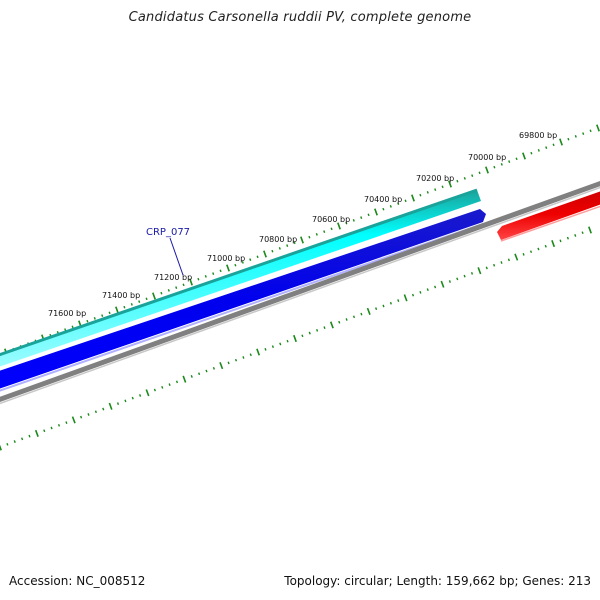 This screenshot has width=600, height=600. I want to click on gene-label-crp-077: CRP_077, so click(168, 232).